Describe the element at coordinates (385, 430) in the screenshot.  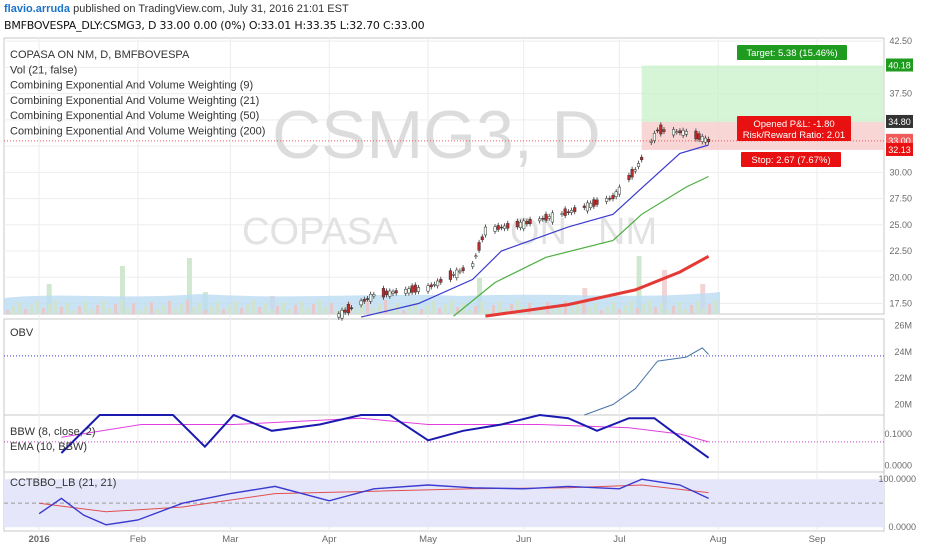
I see `bbw-ema-line` at that location.